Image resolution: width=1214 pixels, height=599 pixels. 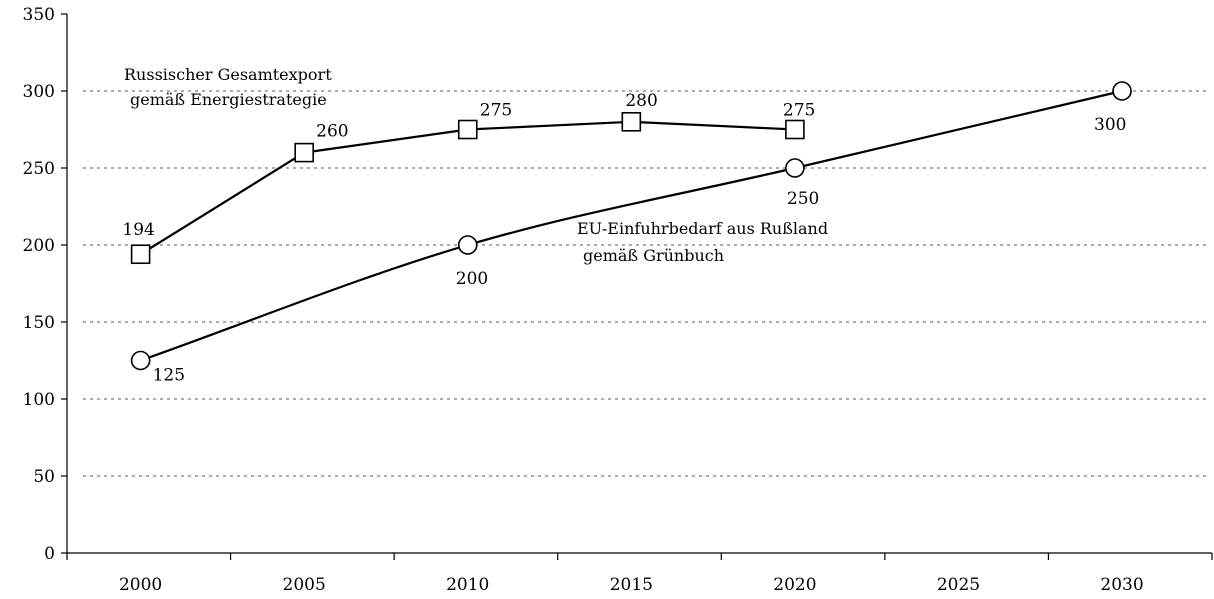 What do you see at coordinates (794, 585) in the screenshot?
I see `x-tick-label-2020: 2020` at bounding box center [794, 585].